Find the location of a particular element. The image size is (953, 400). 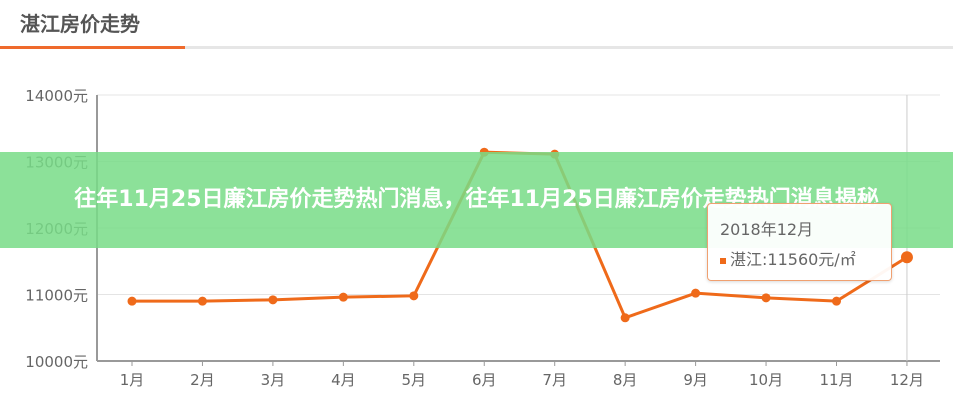

x-tick-label: 4月 is located at coordinates (343, 380).